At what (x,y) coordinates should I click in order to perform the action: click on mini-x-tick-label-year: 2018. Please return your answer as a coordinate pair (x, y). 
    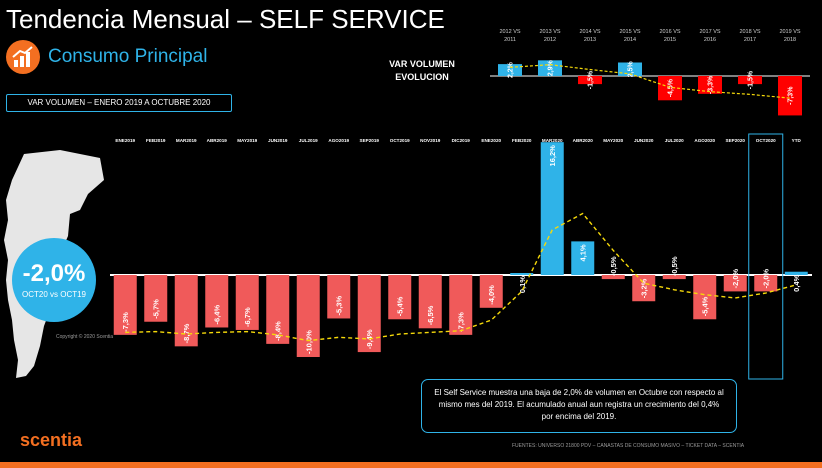
    Looking at the image, I should click on (790, 40).